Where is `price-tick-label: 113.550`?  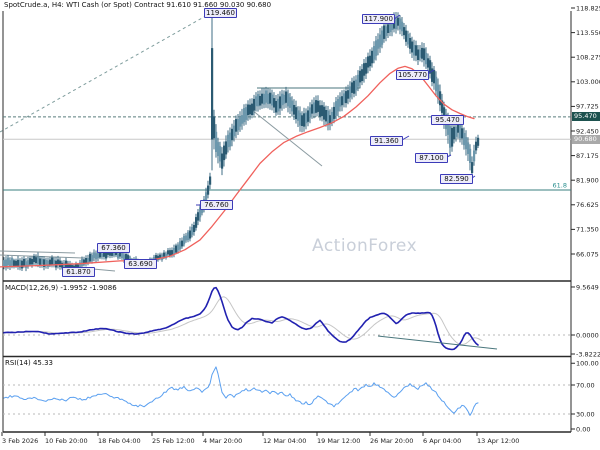 price-tick-label: 113.550 is located at coordinates (588, 33).